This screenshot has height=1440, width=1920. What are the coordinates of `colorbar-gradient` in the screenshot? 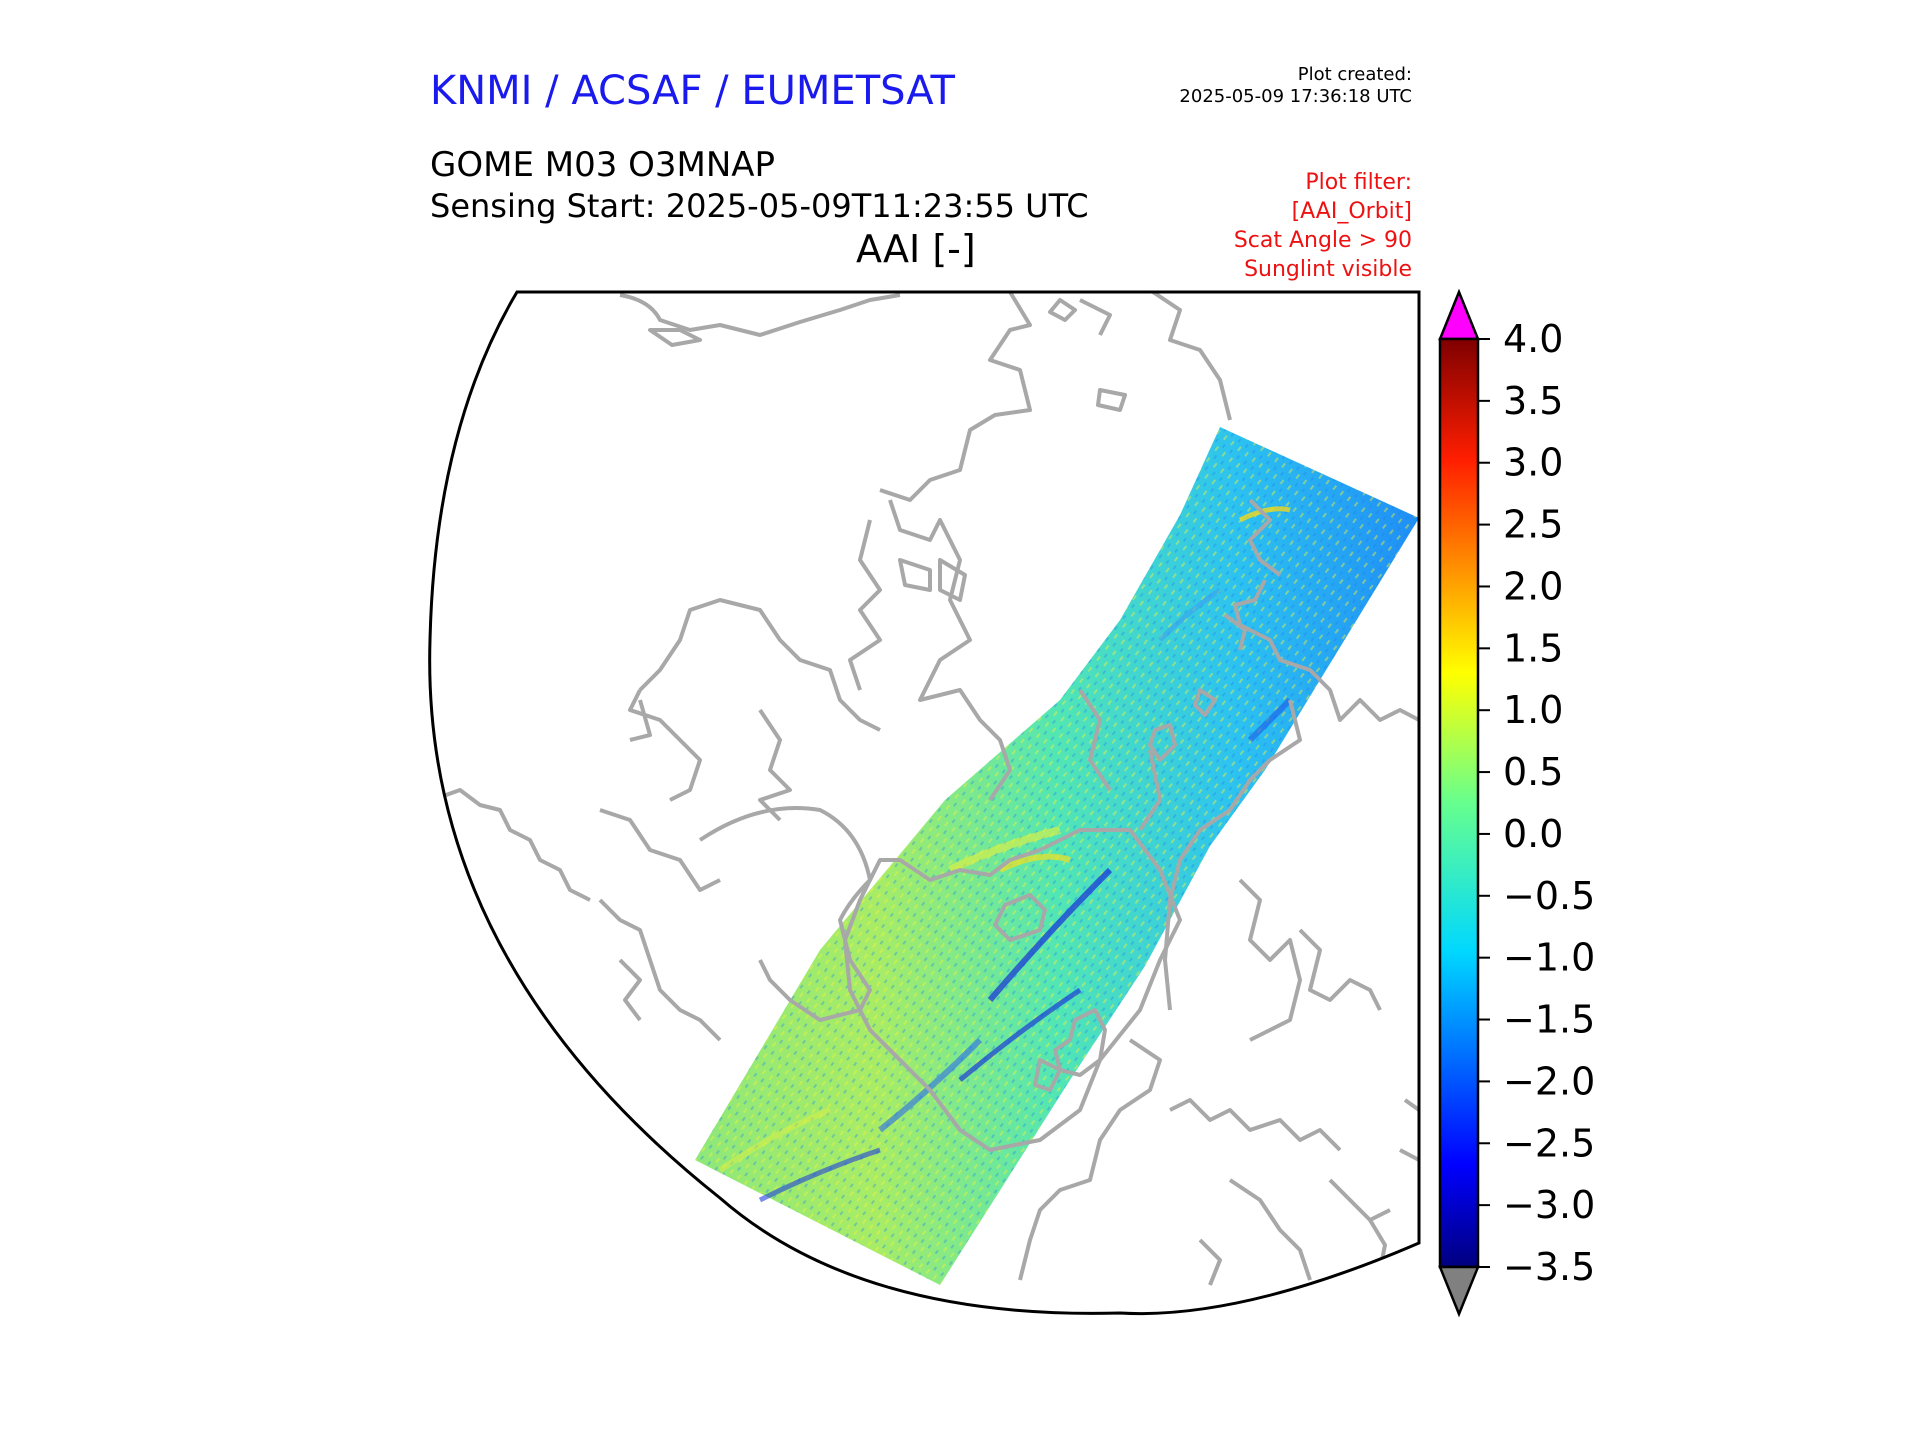 It's located at (1459, 803).